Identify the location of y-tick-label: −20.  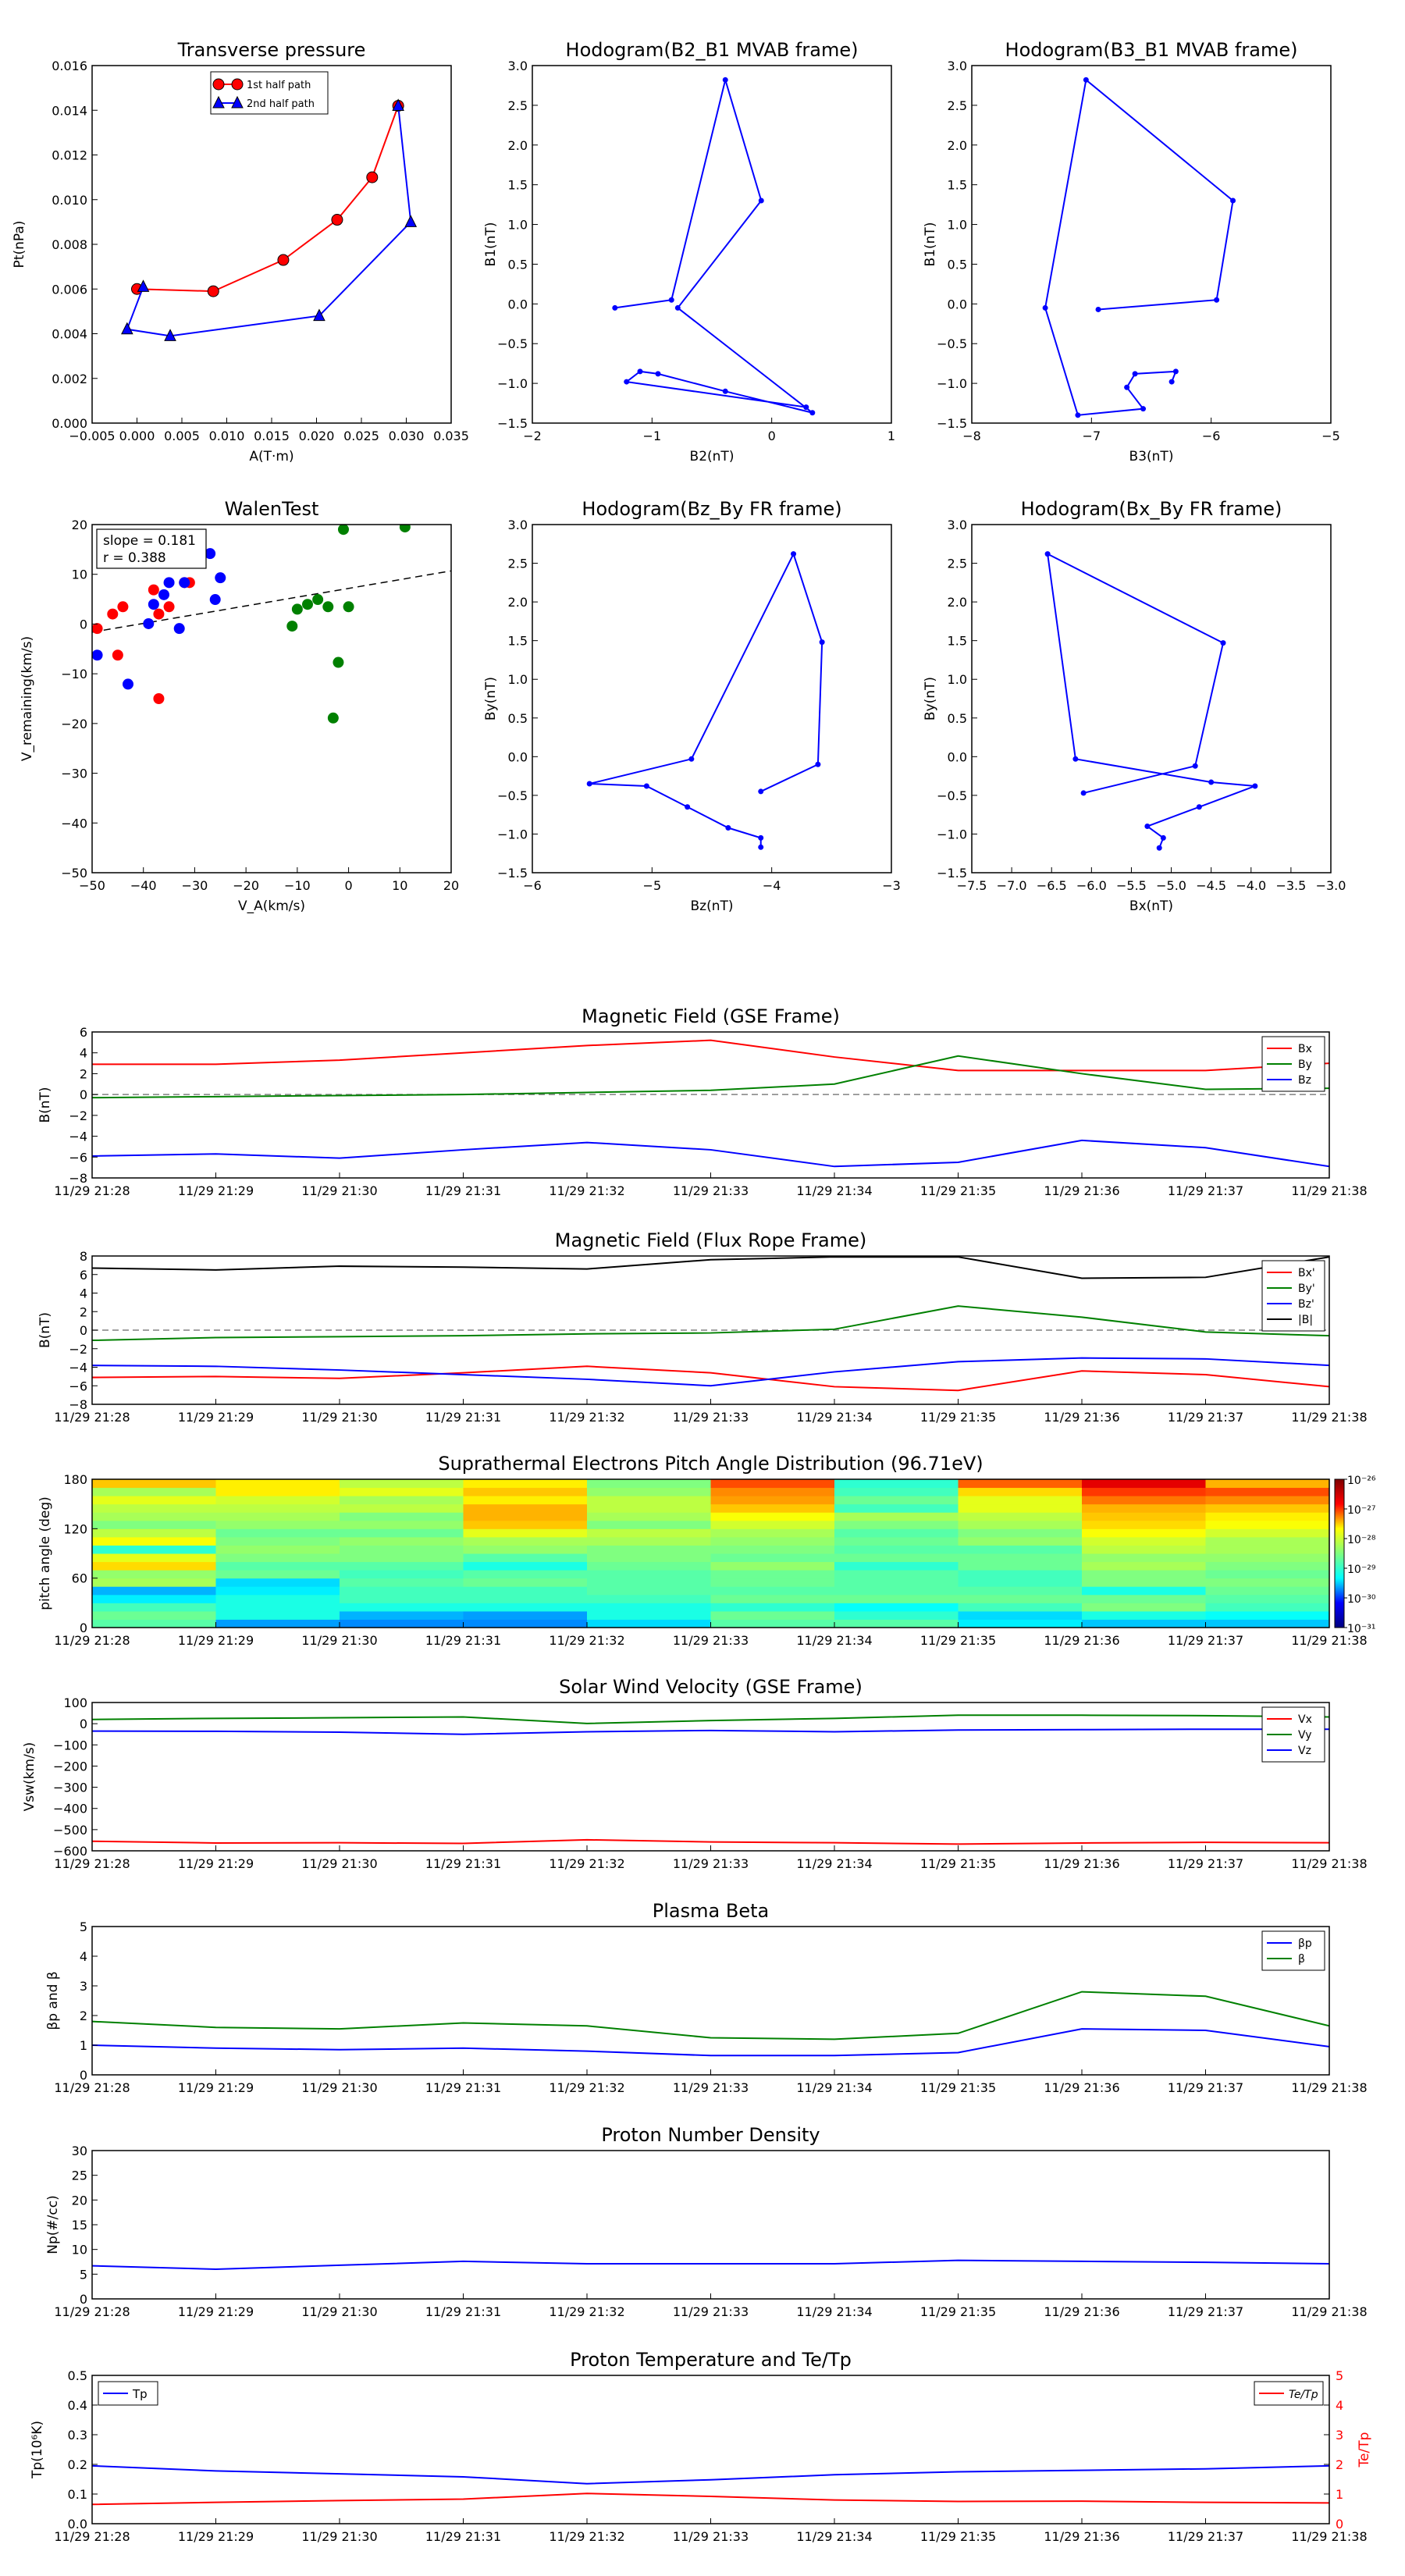
(74, 724).